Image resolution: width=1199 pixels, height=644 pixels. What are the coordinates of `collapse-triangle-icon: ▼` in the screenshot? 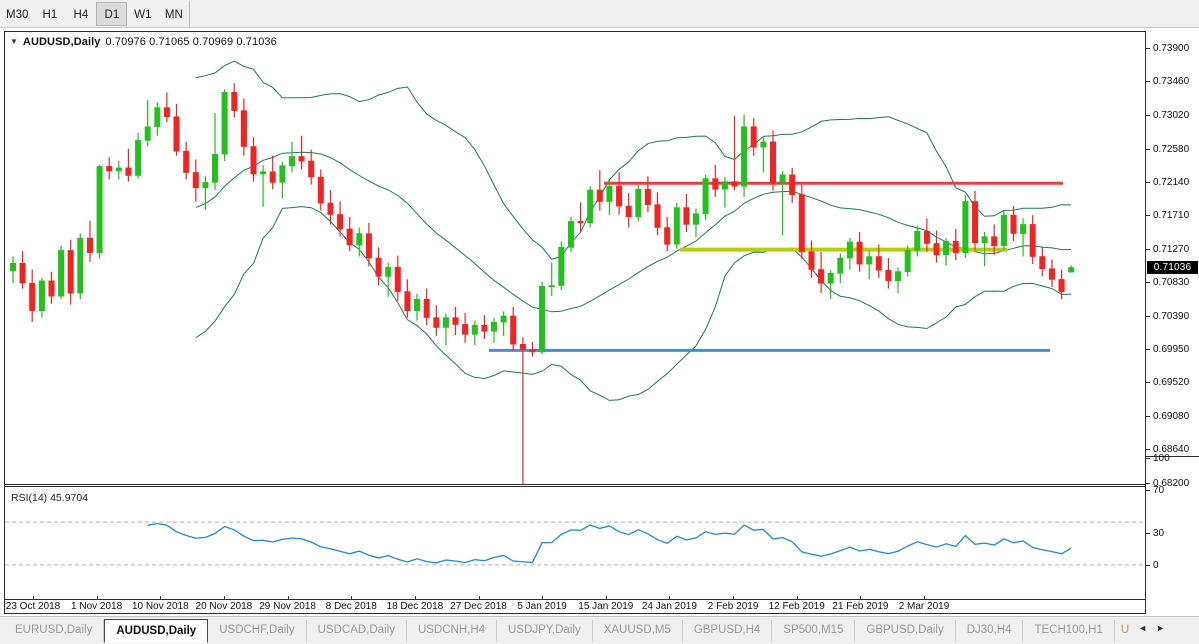 It's located at (14, 41).